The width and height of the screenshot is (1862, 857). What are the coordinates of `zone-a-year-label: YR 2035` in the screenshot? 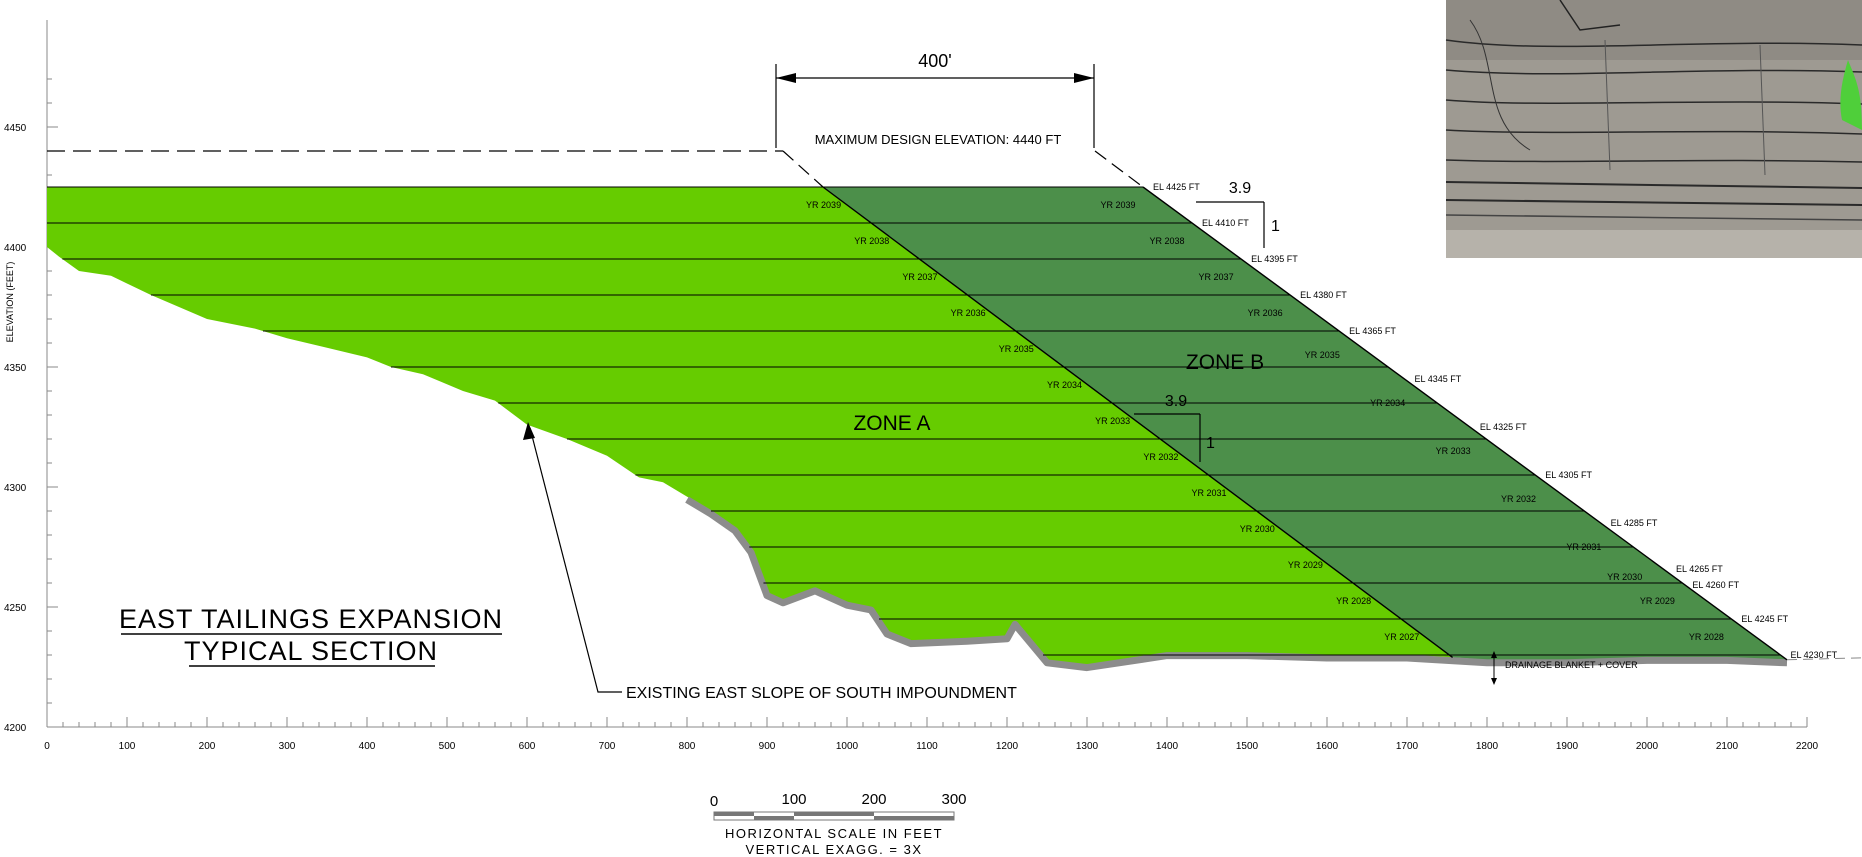 It's located at (1016, 349).